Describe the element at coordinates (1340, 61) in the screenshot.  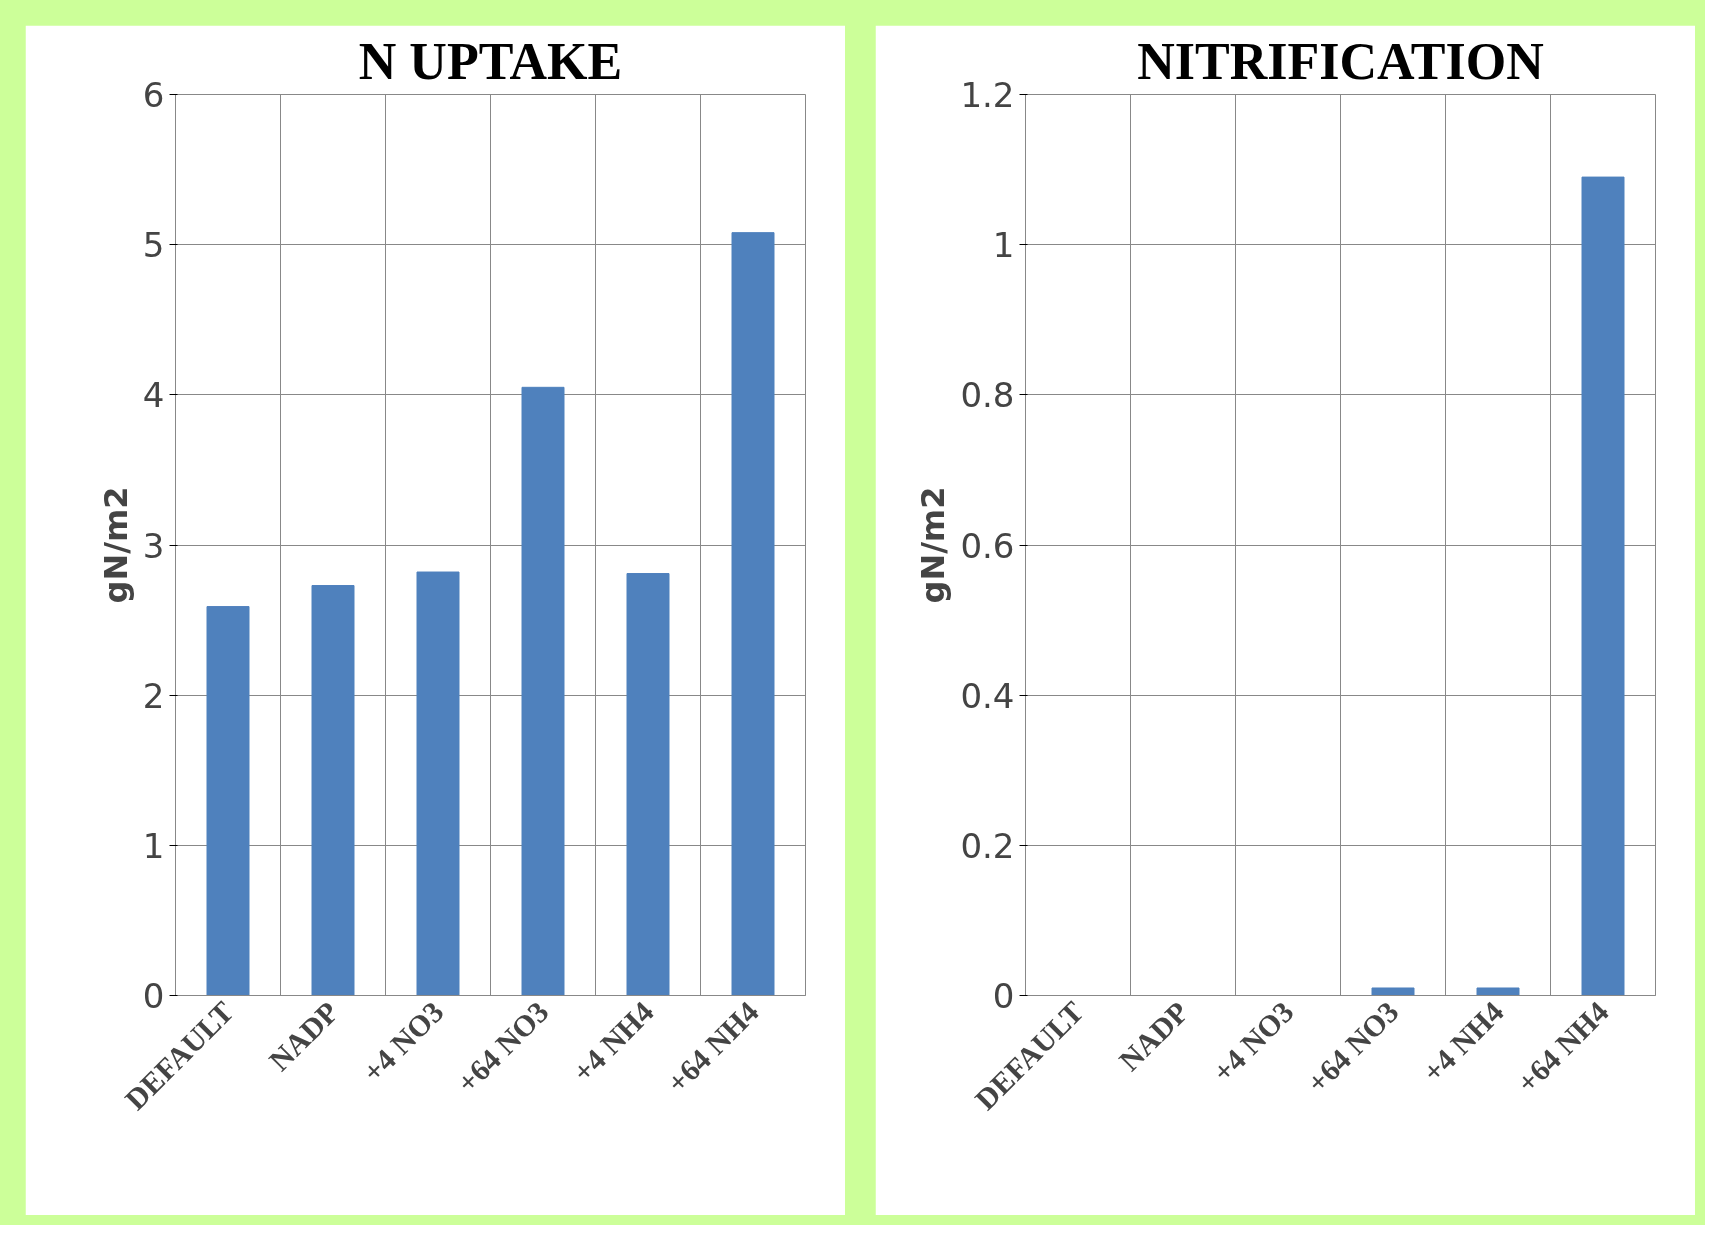
I see `chart-title: NITRIFICATION` at that location.